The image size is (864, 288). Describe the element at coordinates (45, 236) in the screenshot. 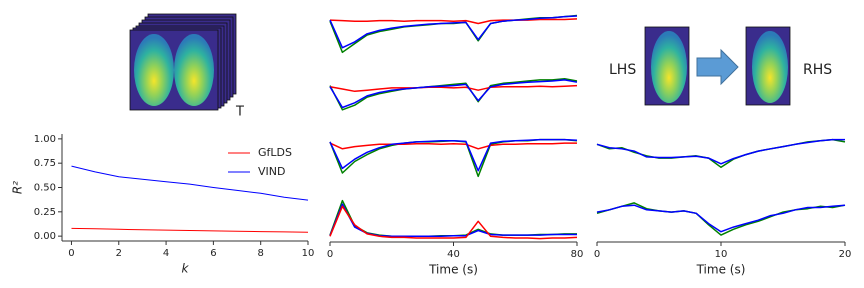

I see `y-tick-label: 0.00` at that location.